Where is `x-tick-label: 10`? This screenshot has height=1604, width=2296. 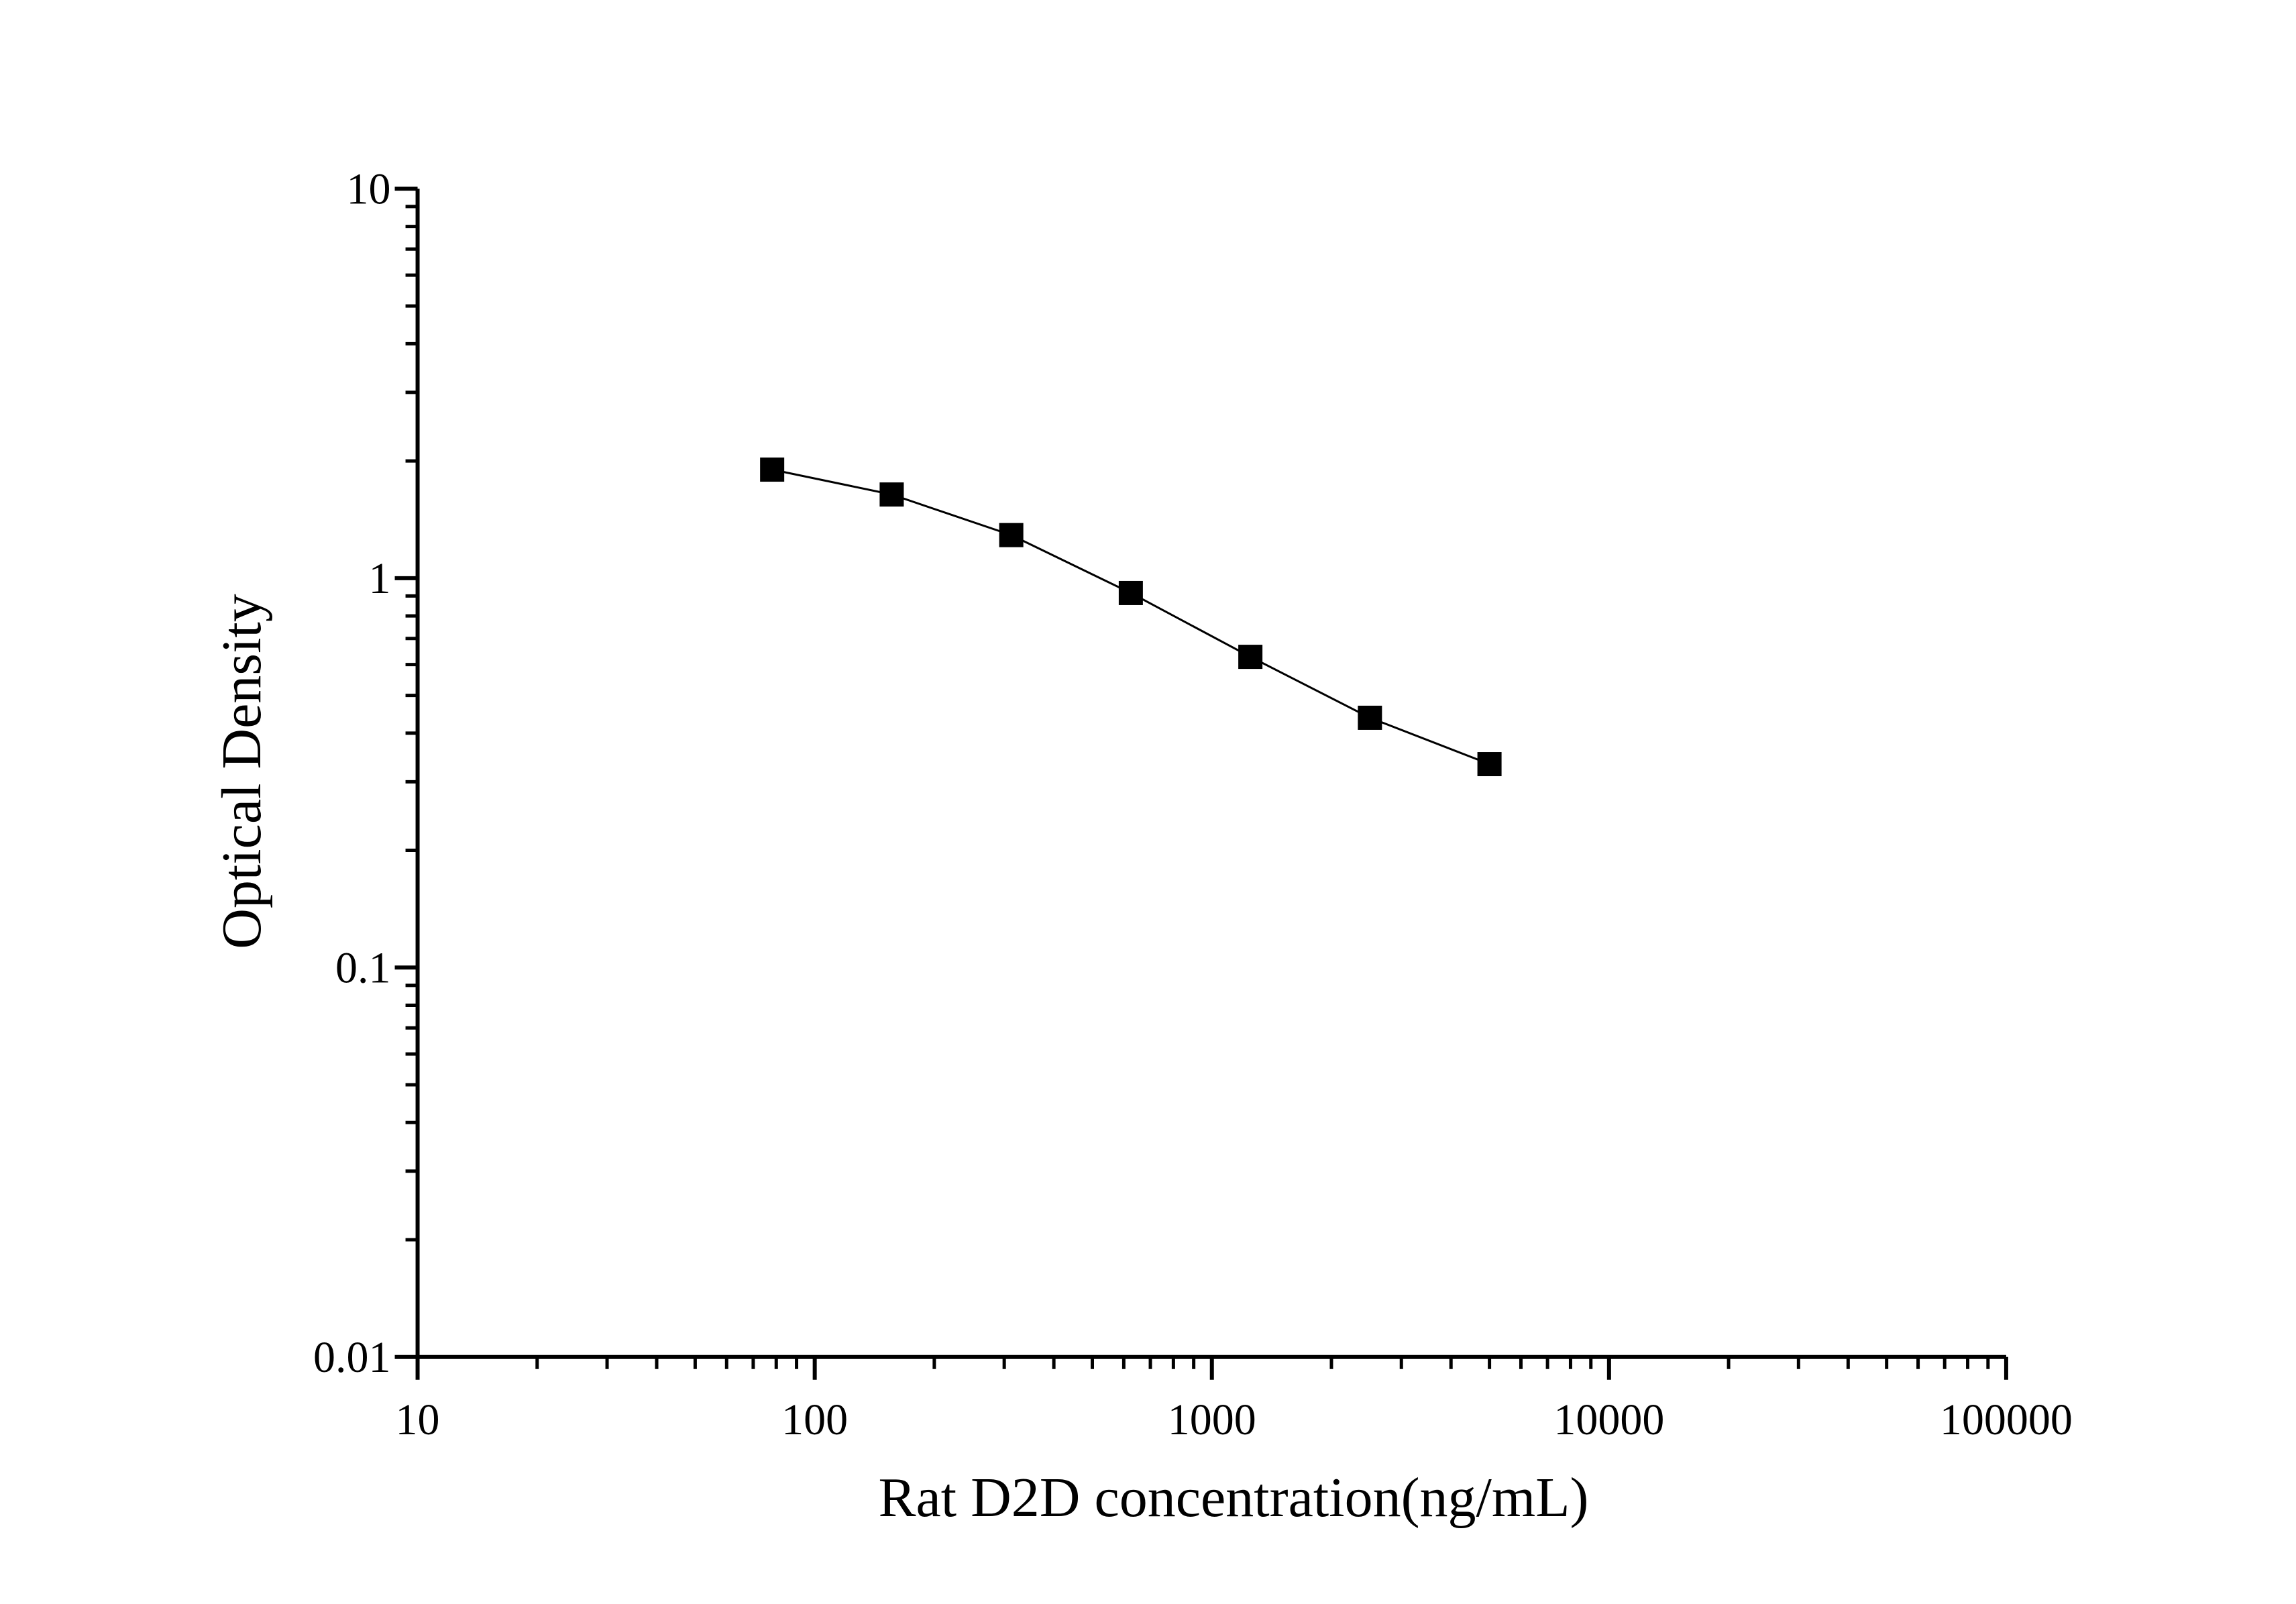 x-tick-label: 10 is located at coordinates (418, 1420).